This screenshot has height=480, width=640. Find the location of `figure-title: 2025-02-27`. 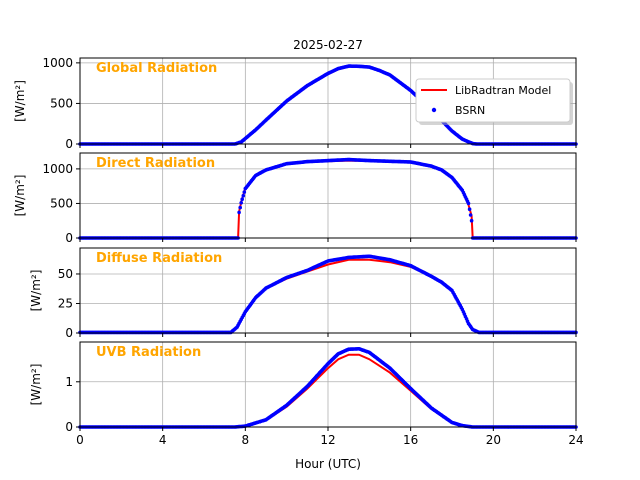

figure-title: 2025-02-27 is located at coordinates (328, 45).